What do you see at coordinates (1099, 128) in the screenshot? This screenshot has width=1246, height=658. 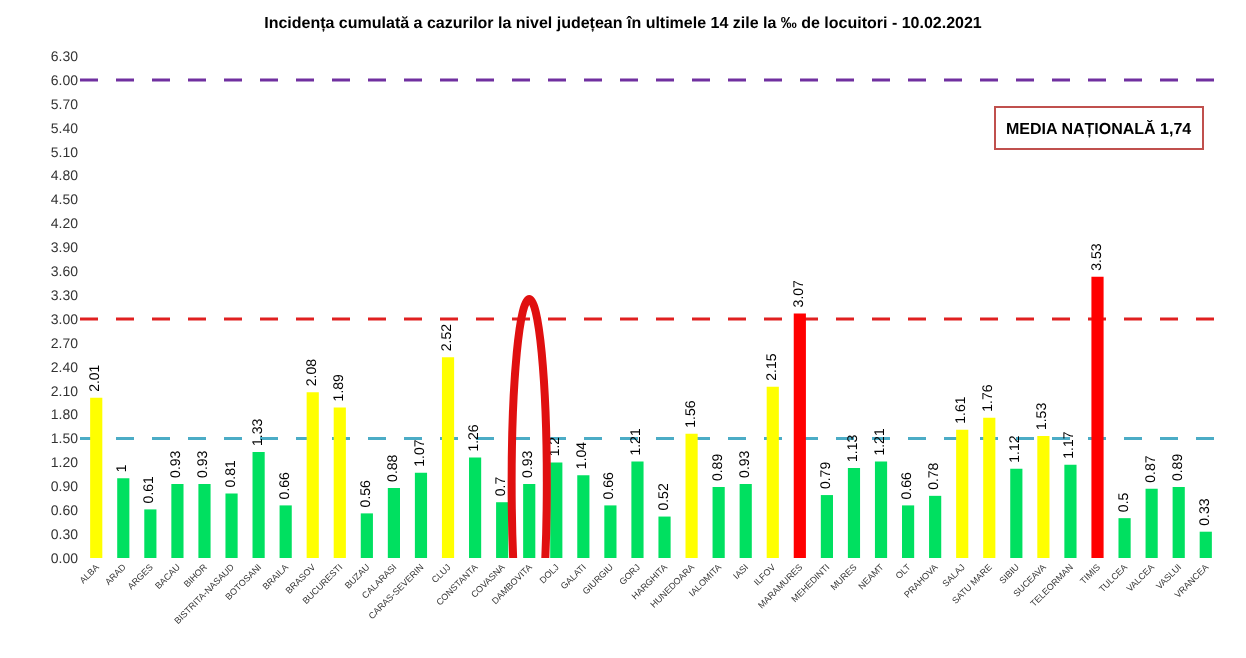 I see `annotation: MEDIA NAȚIONALĂ 1,74` at bounding box center [1099, 128].